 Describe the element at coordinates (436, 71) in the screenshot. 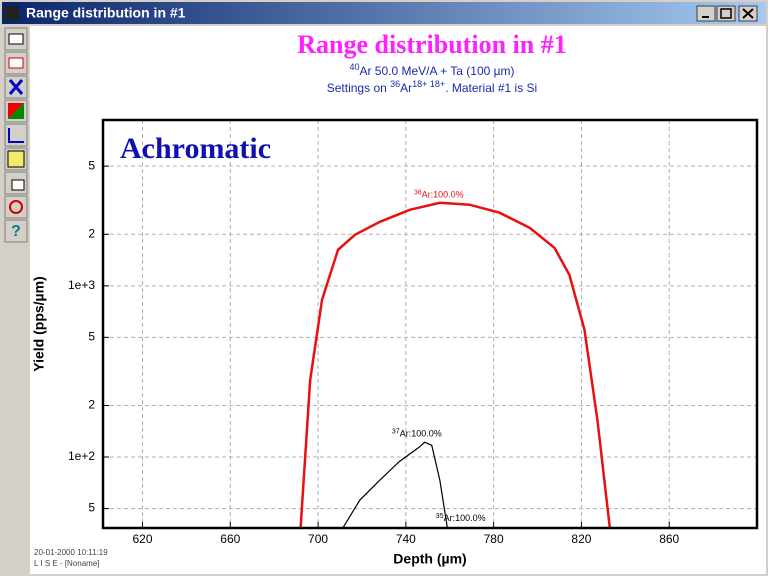

I see `subtitle-text: Ar 50.0 MeV/A + Ta (100 µm)` at that location.